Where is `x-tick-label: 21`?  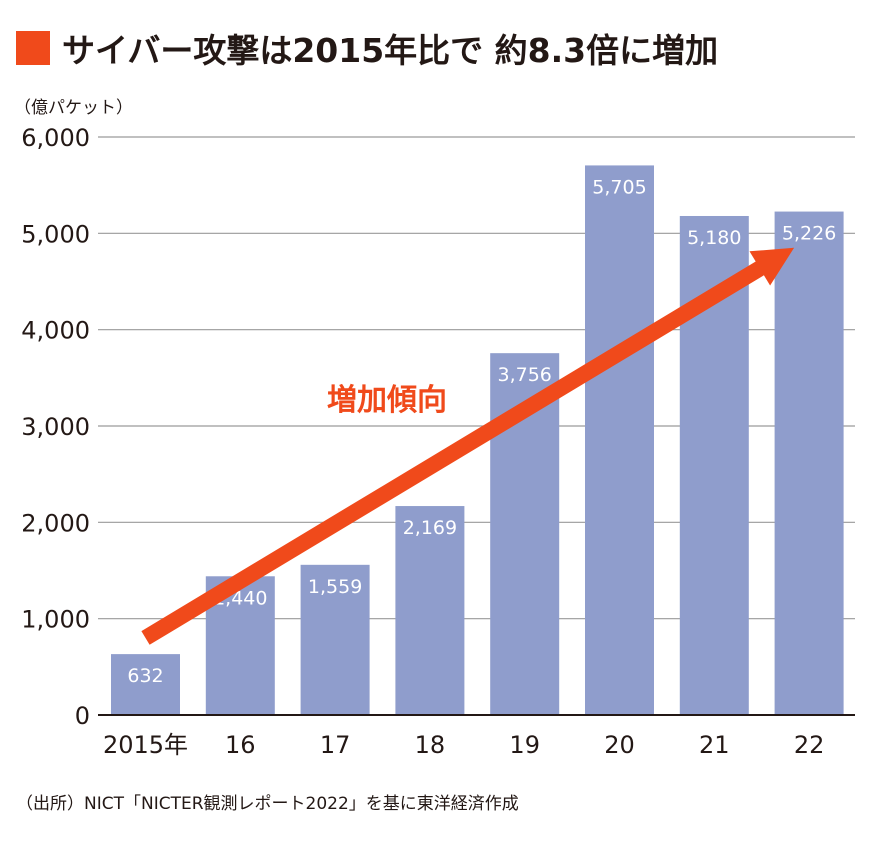 x-tick-label: 21 is located at coordinates (714, 745).